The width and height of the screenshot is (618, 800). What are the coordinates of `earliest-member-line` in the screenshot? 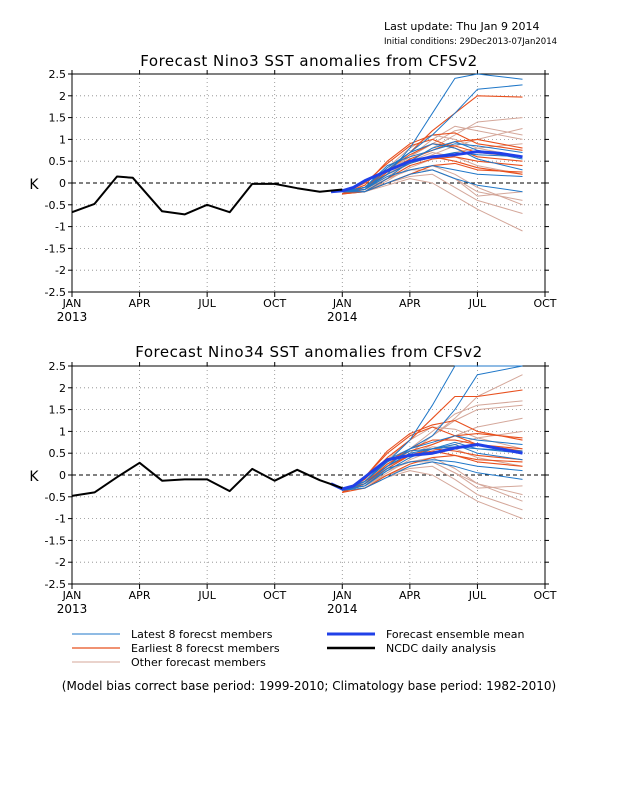 It's located at (432, 163).